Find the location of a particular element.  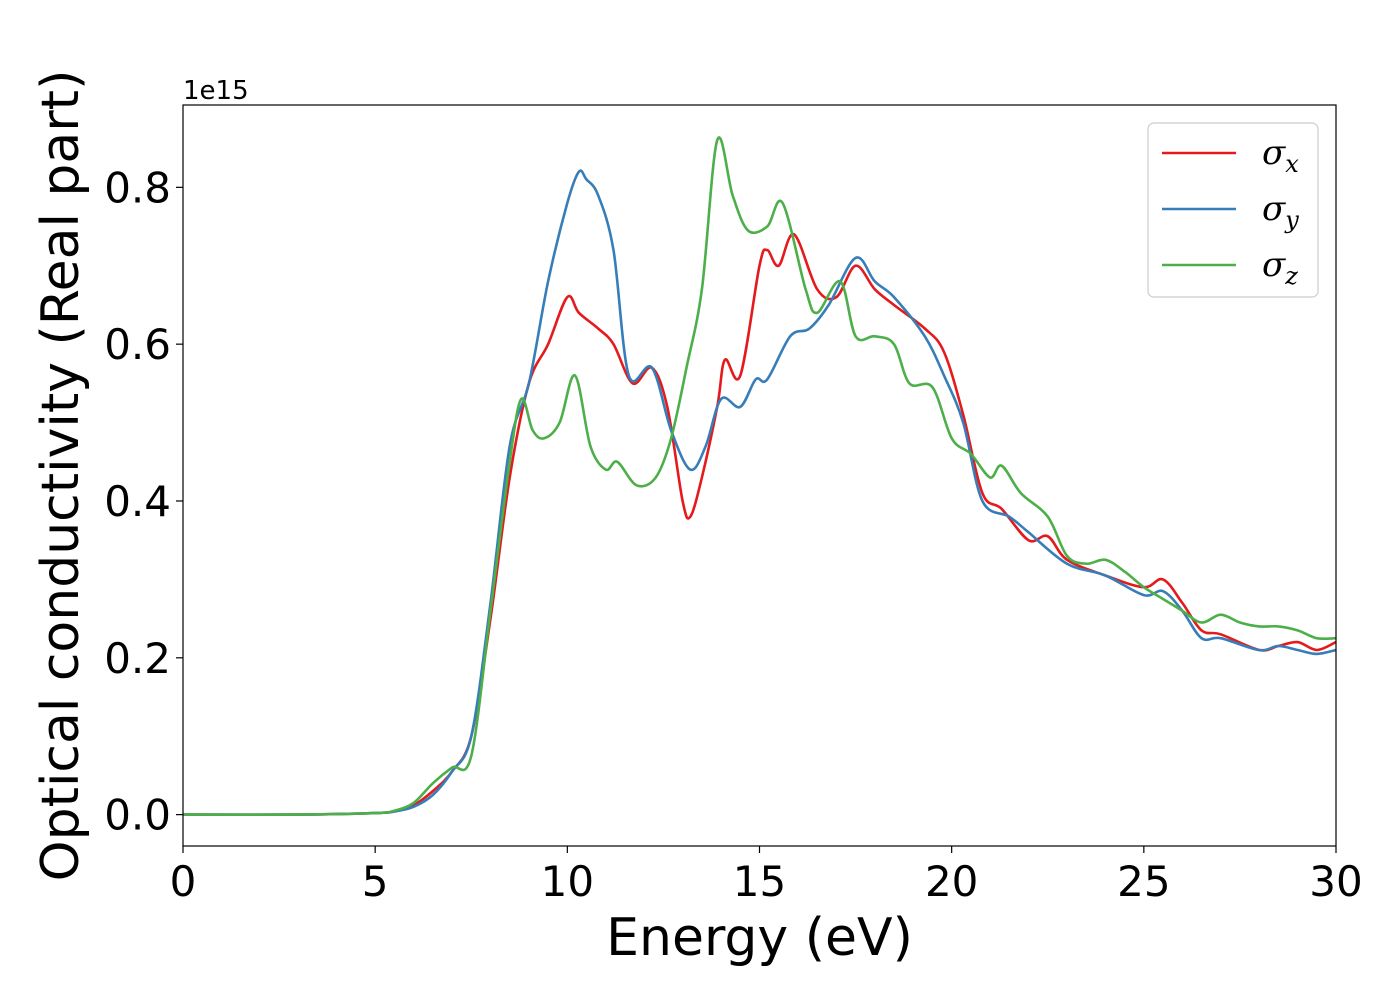

x-tick-label: 30 is located at coordinates (1335, 881).